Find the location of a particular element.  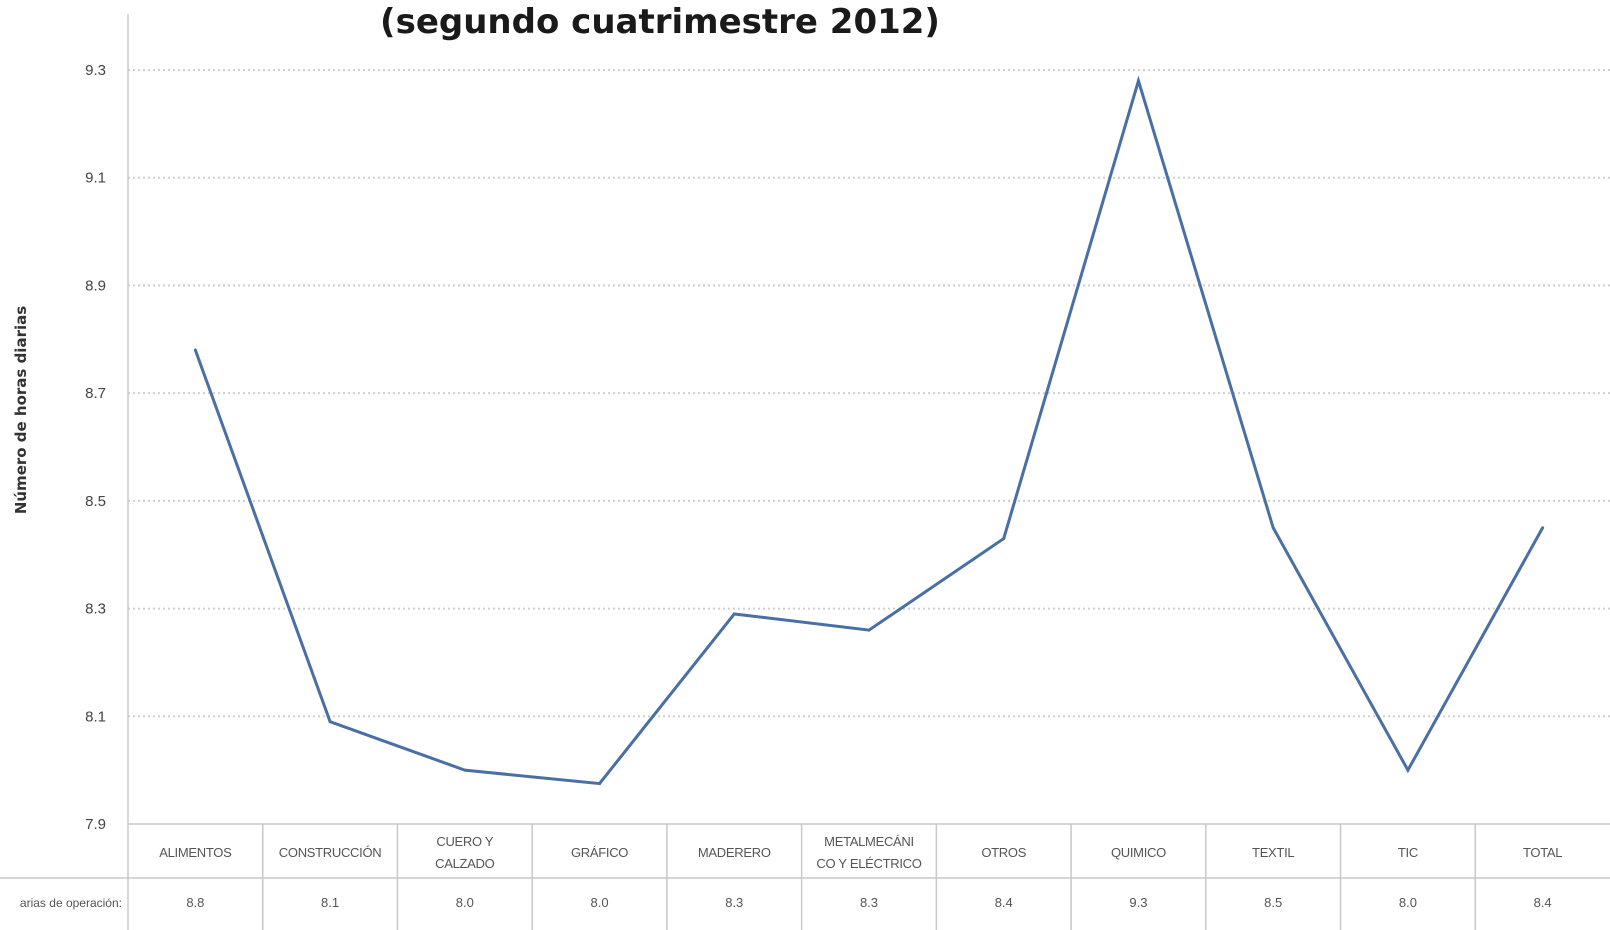

y-tick-label: 8.9 is located at coordinates (95, 285).